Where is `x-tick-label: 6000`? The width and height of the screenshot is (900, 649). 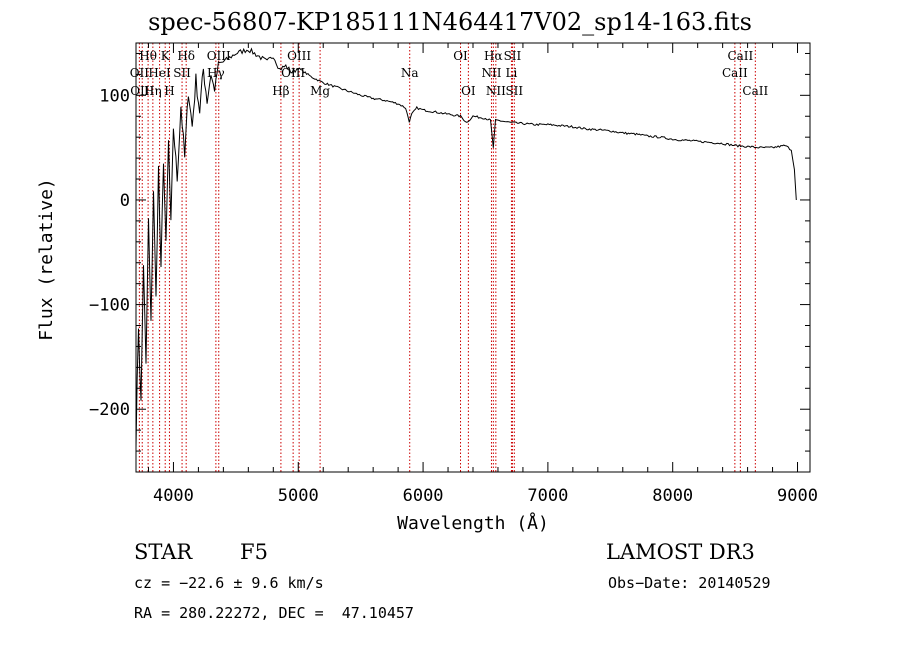 x-tick-label: 6000 is located at coordinates (423, 496).